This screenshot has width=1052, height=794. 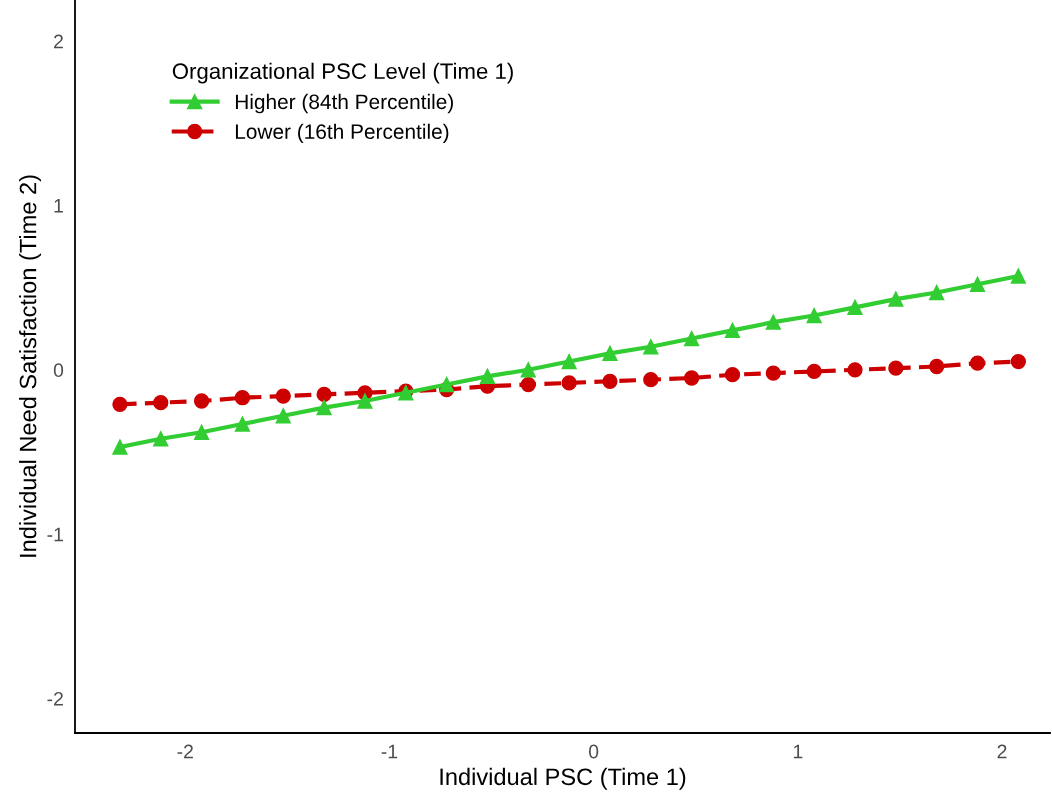 What do you see at coordinates (798, 751) in the screenshot?
I see `x-tick-label: 1` at bounding box center [798, 751].